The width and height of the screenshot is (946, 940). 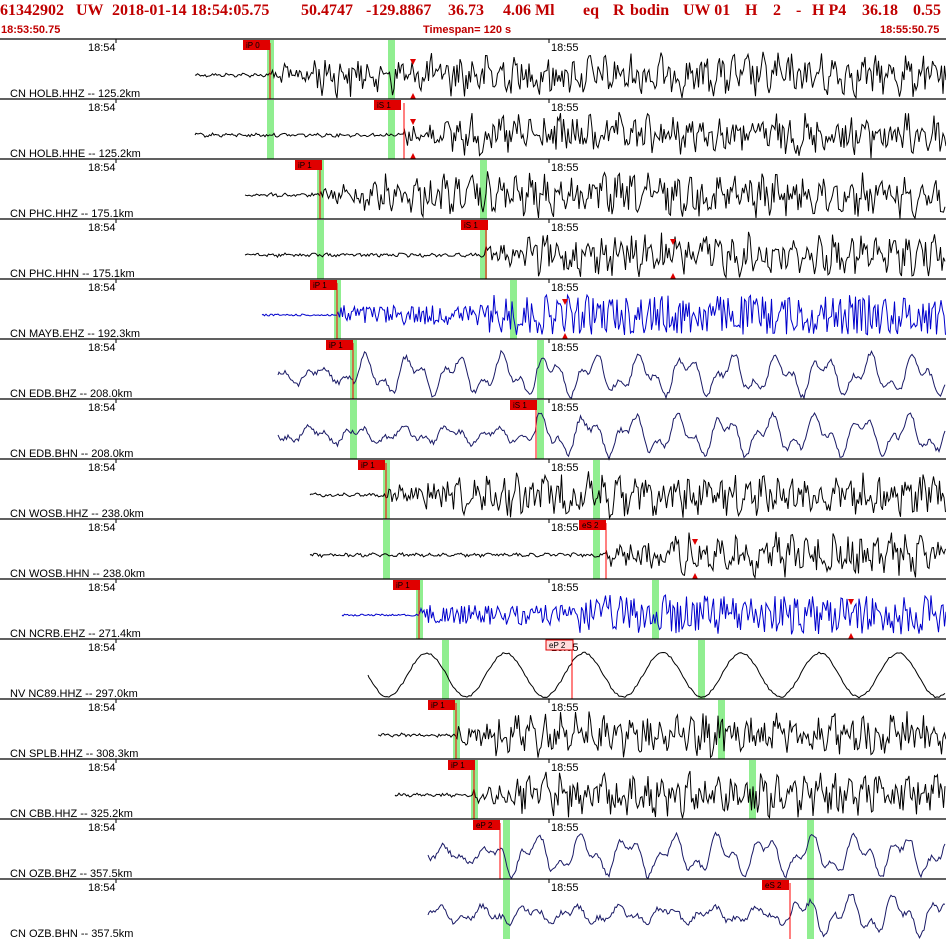 I want to click on channel-row: 18:54 18:55 iP 1 CN SPLB.HHZ -- 308.3km, so click(x=473, y=729).